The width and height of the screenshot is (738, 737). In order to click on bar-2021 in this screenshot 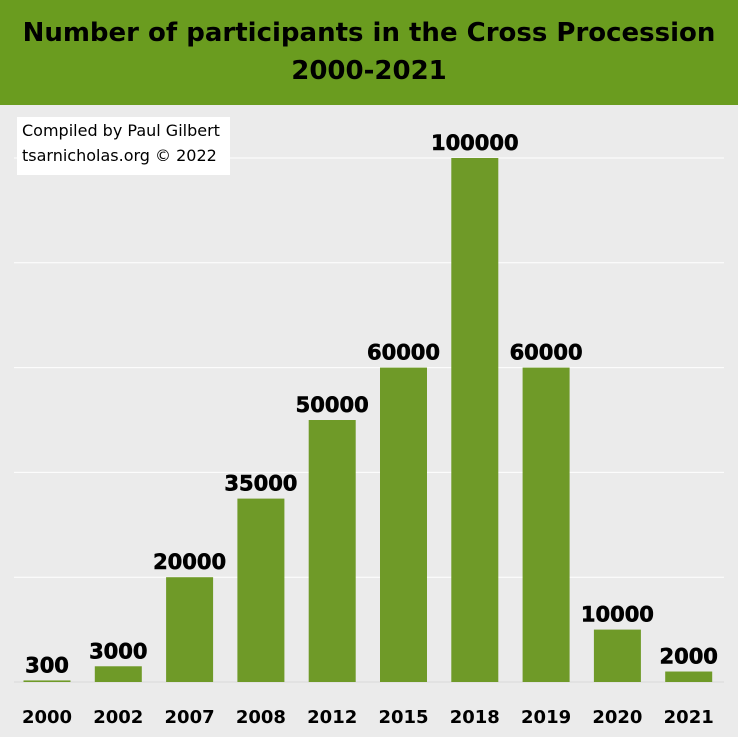, I will do `click(689, 676)`.